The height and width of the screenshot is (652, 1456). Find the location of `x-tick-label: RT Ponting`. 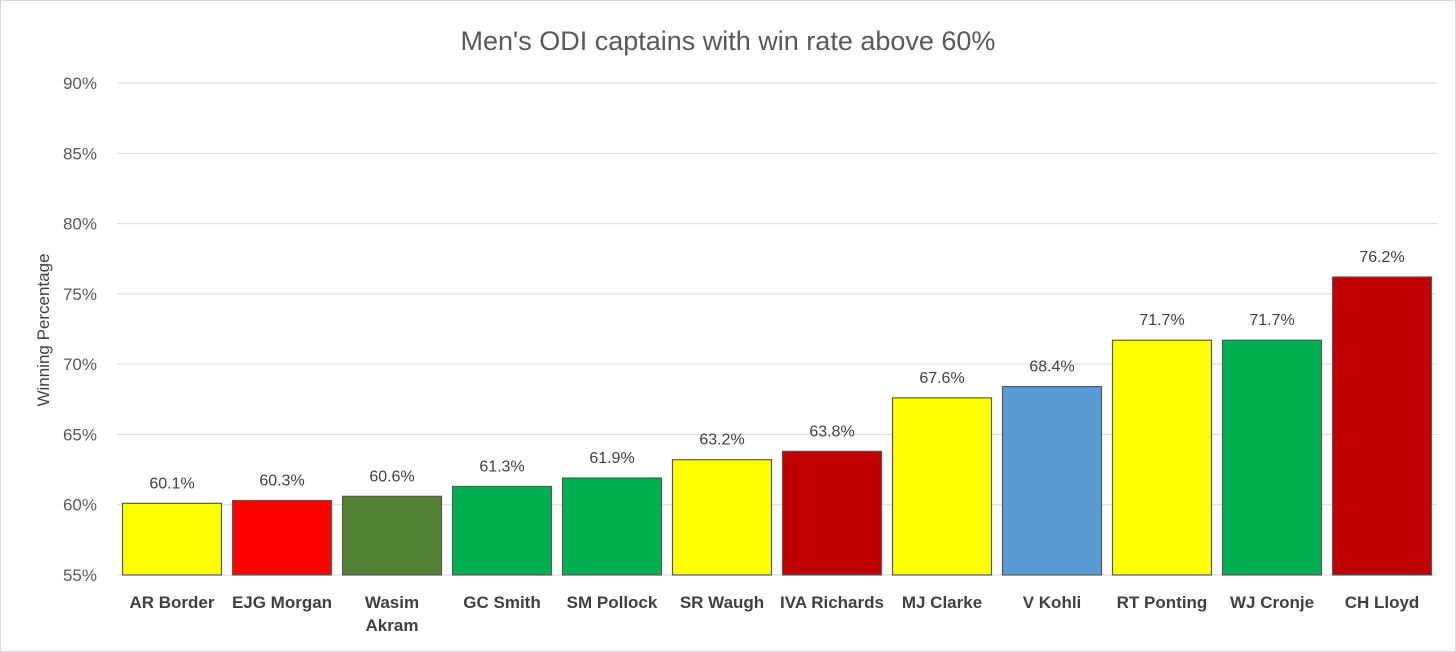

x-tick-label: RT Ponting is located at coordinates (1162, 602).